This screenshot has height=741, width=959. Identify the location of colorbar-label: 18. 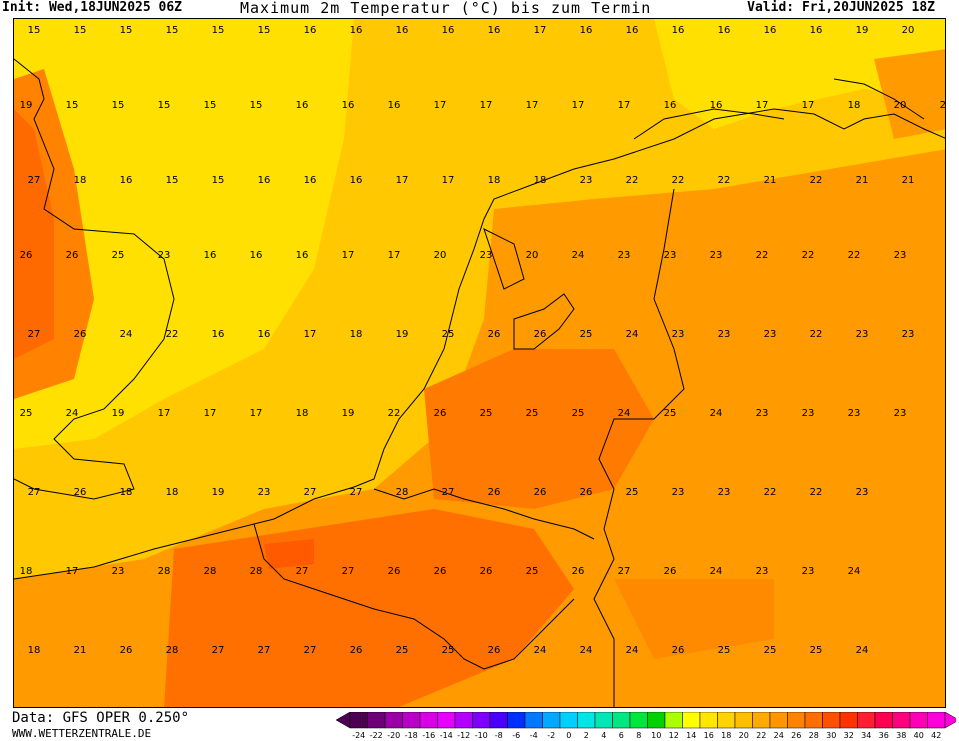
(726, 735).